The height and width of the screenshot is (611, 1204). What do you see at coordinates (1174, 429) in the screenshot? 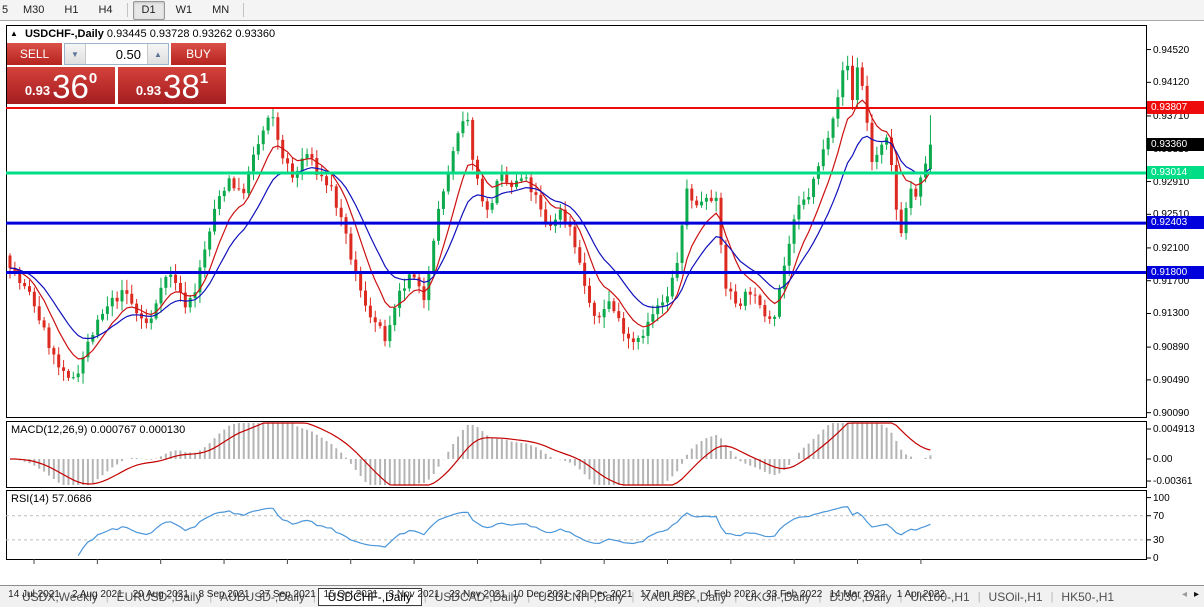
I see `macd-tick-label: 0.004913` at bounding box center [1174, 429].